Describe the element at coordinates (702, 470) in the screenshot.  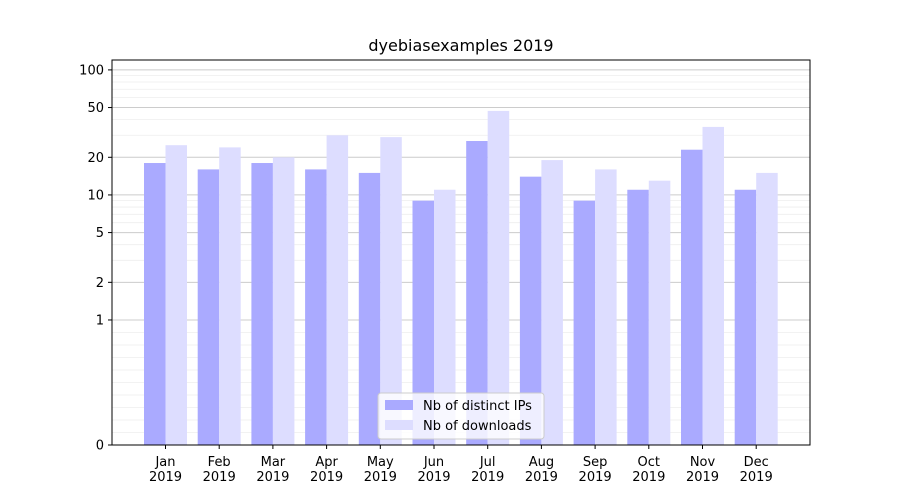
I see `x-tick-label: Nov 2019` at that location.